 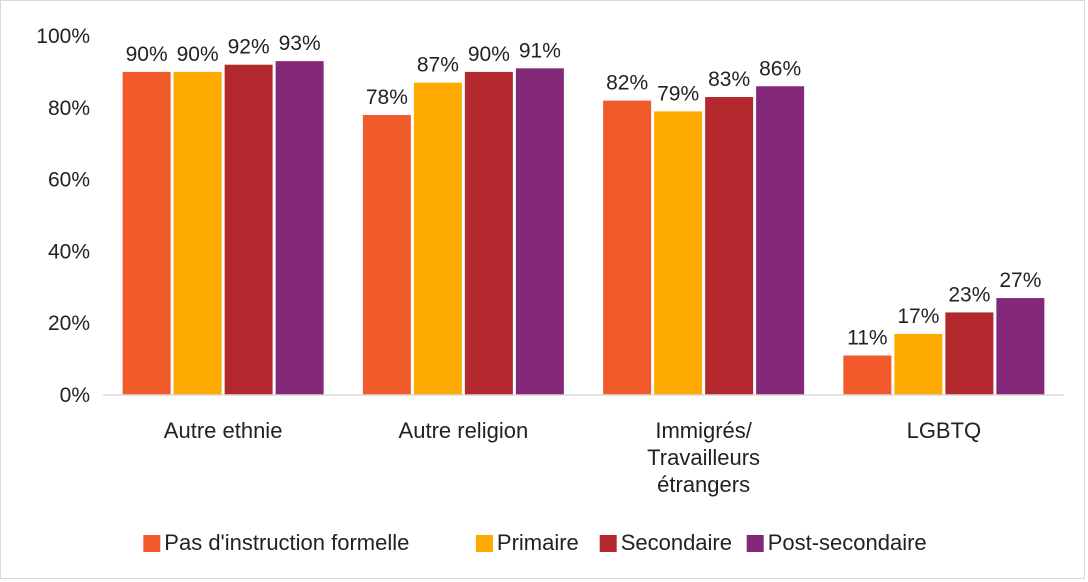 What do you see at coordinates (63, 216) in the screenshot?
I see `y-axis: 0% 20% 40% 60% 80% 100%` at bounding box center [63, 216].